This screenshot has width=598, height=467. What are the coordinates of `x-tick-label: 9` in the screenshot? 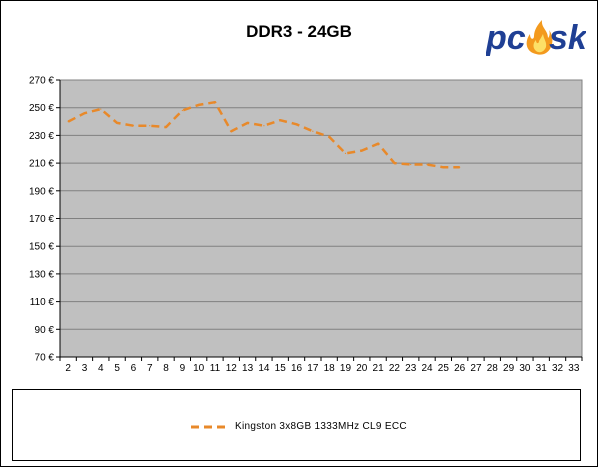 It's located at (183, 368).